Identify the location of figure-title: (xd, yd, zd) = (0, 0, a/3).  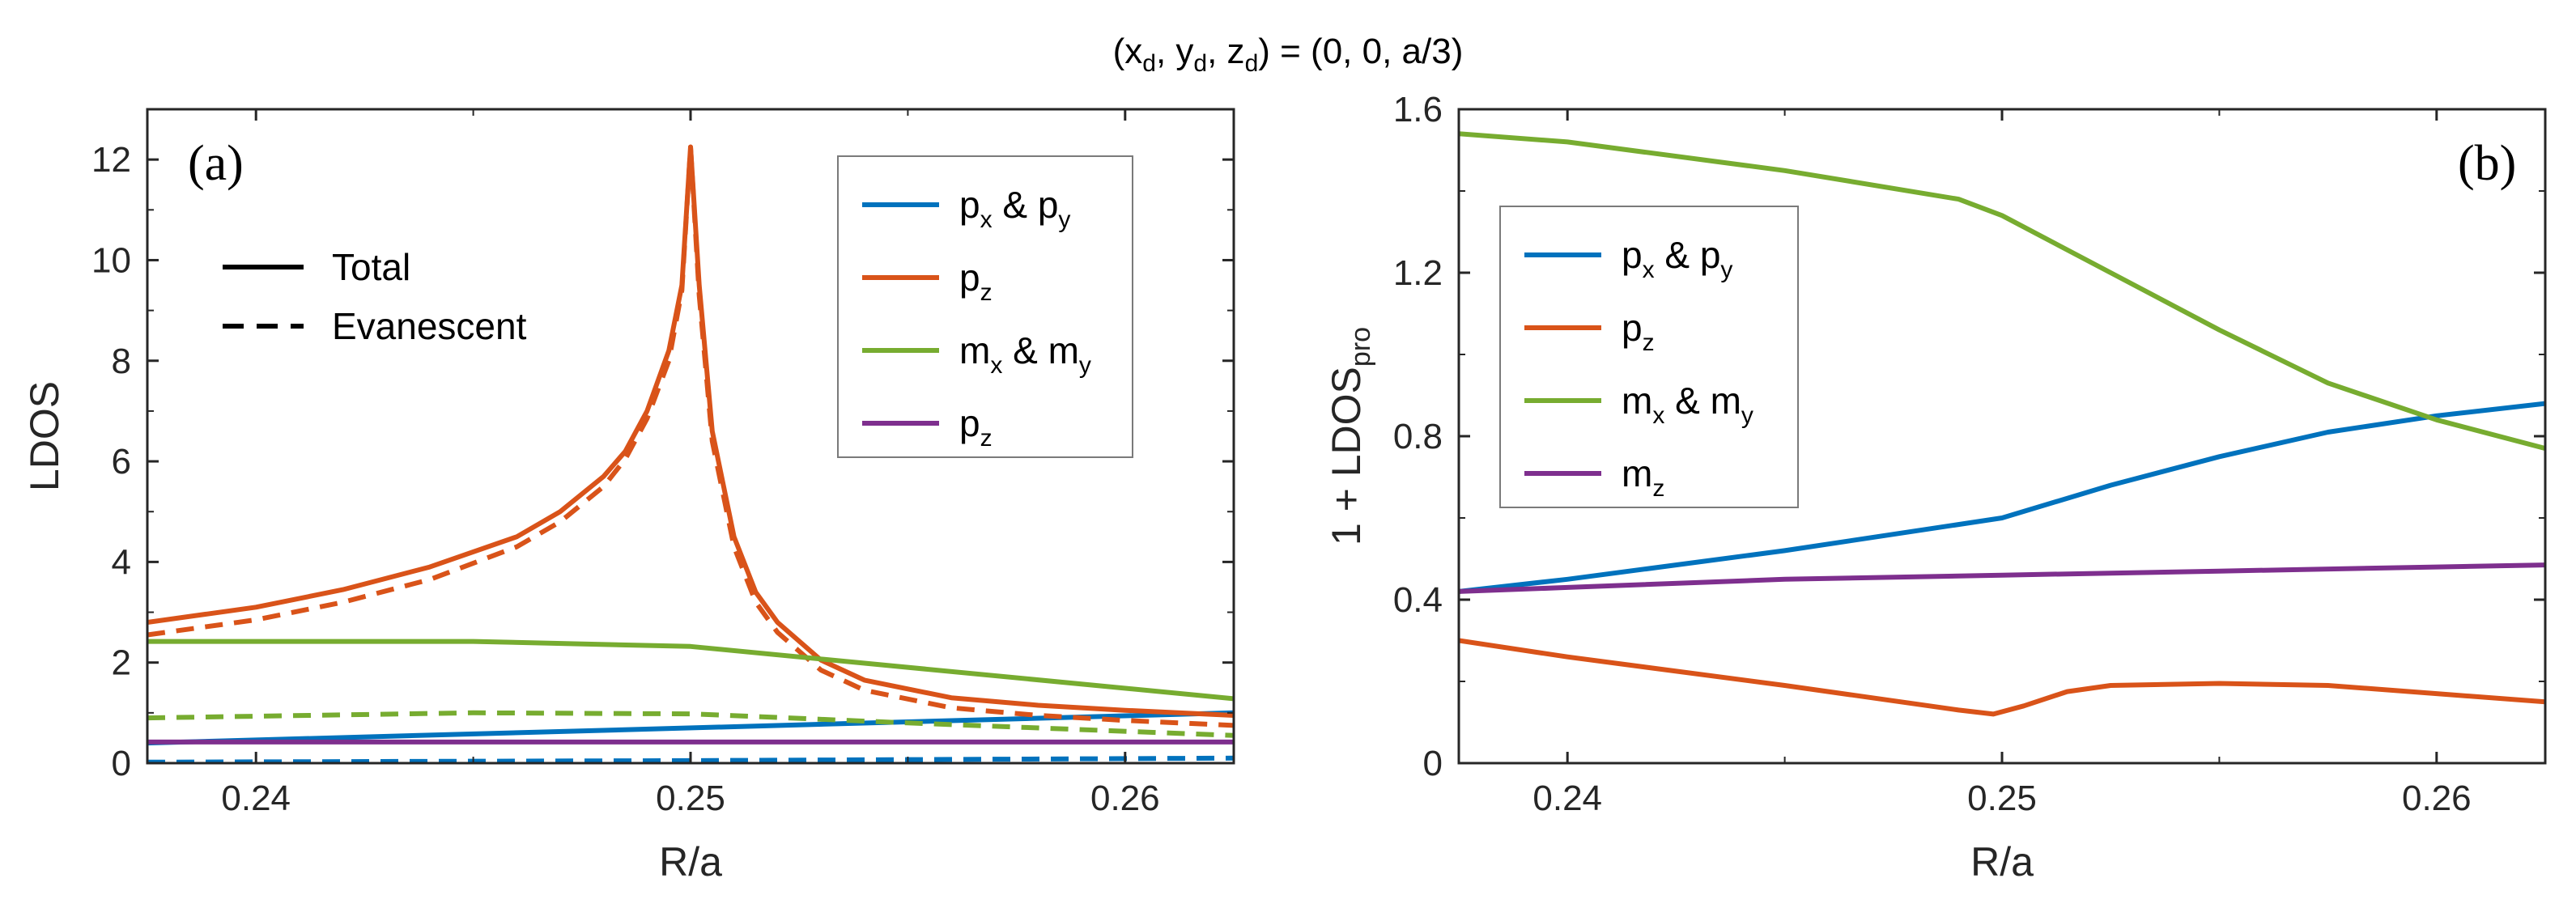
(1288, 55).